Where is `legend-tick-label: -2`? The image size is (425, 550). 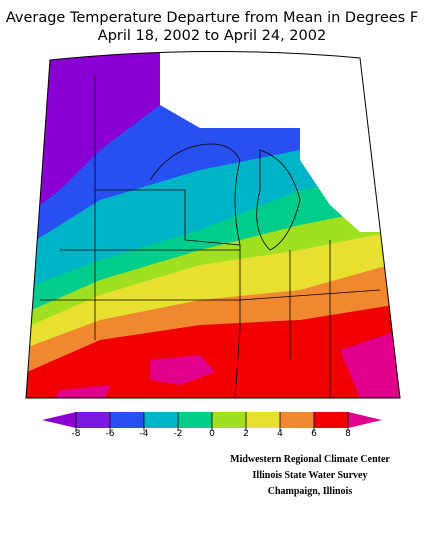 legend-tick-label: -2 is located at coordinates (178, 434).